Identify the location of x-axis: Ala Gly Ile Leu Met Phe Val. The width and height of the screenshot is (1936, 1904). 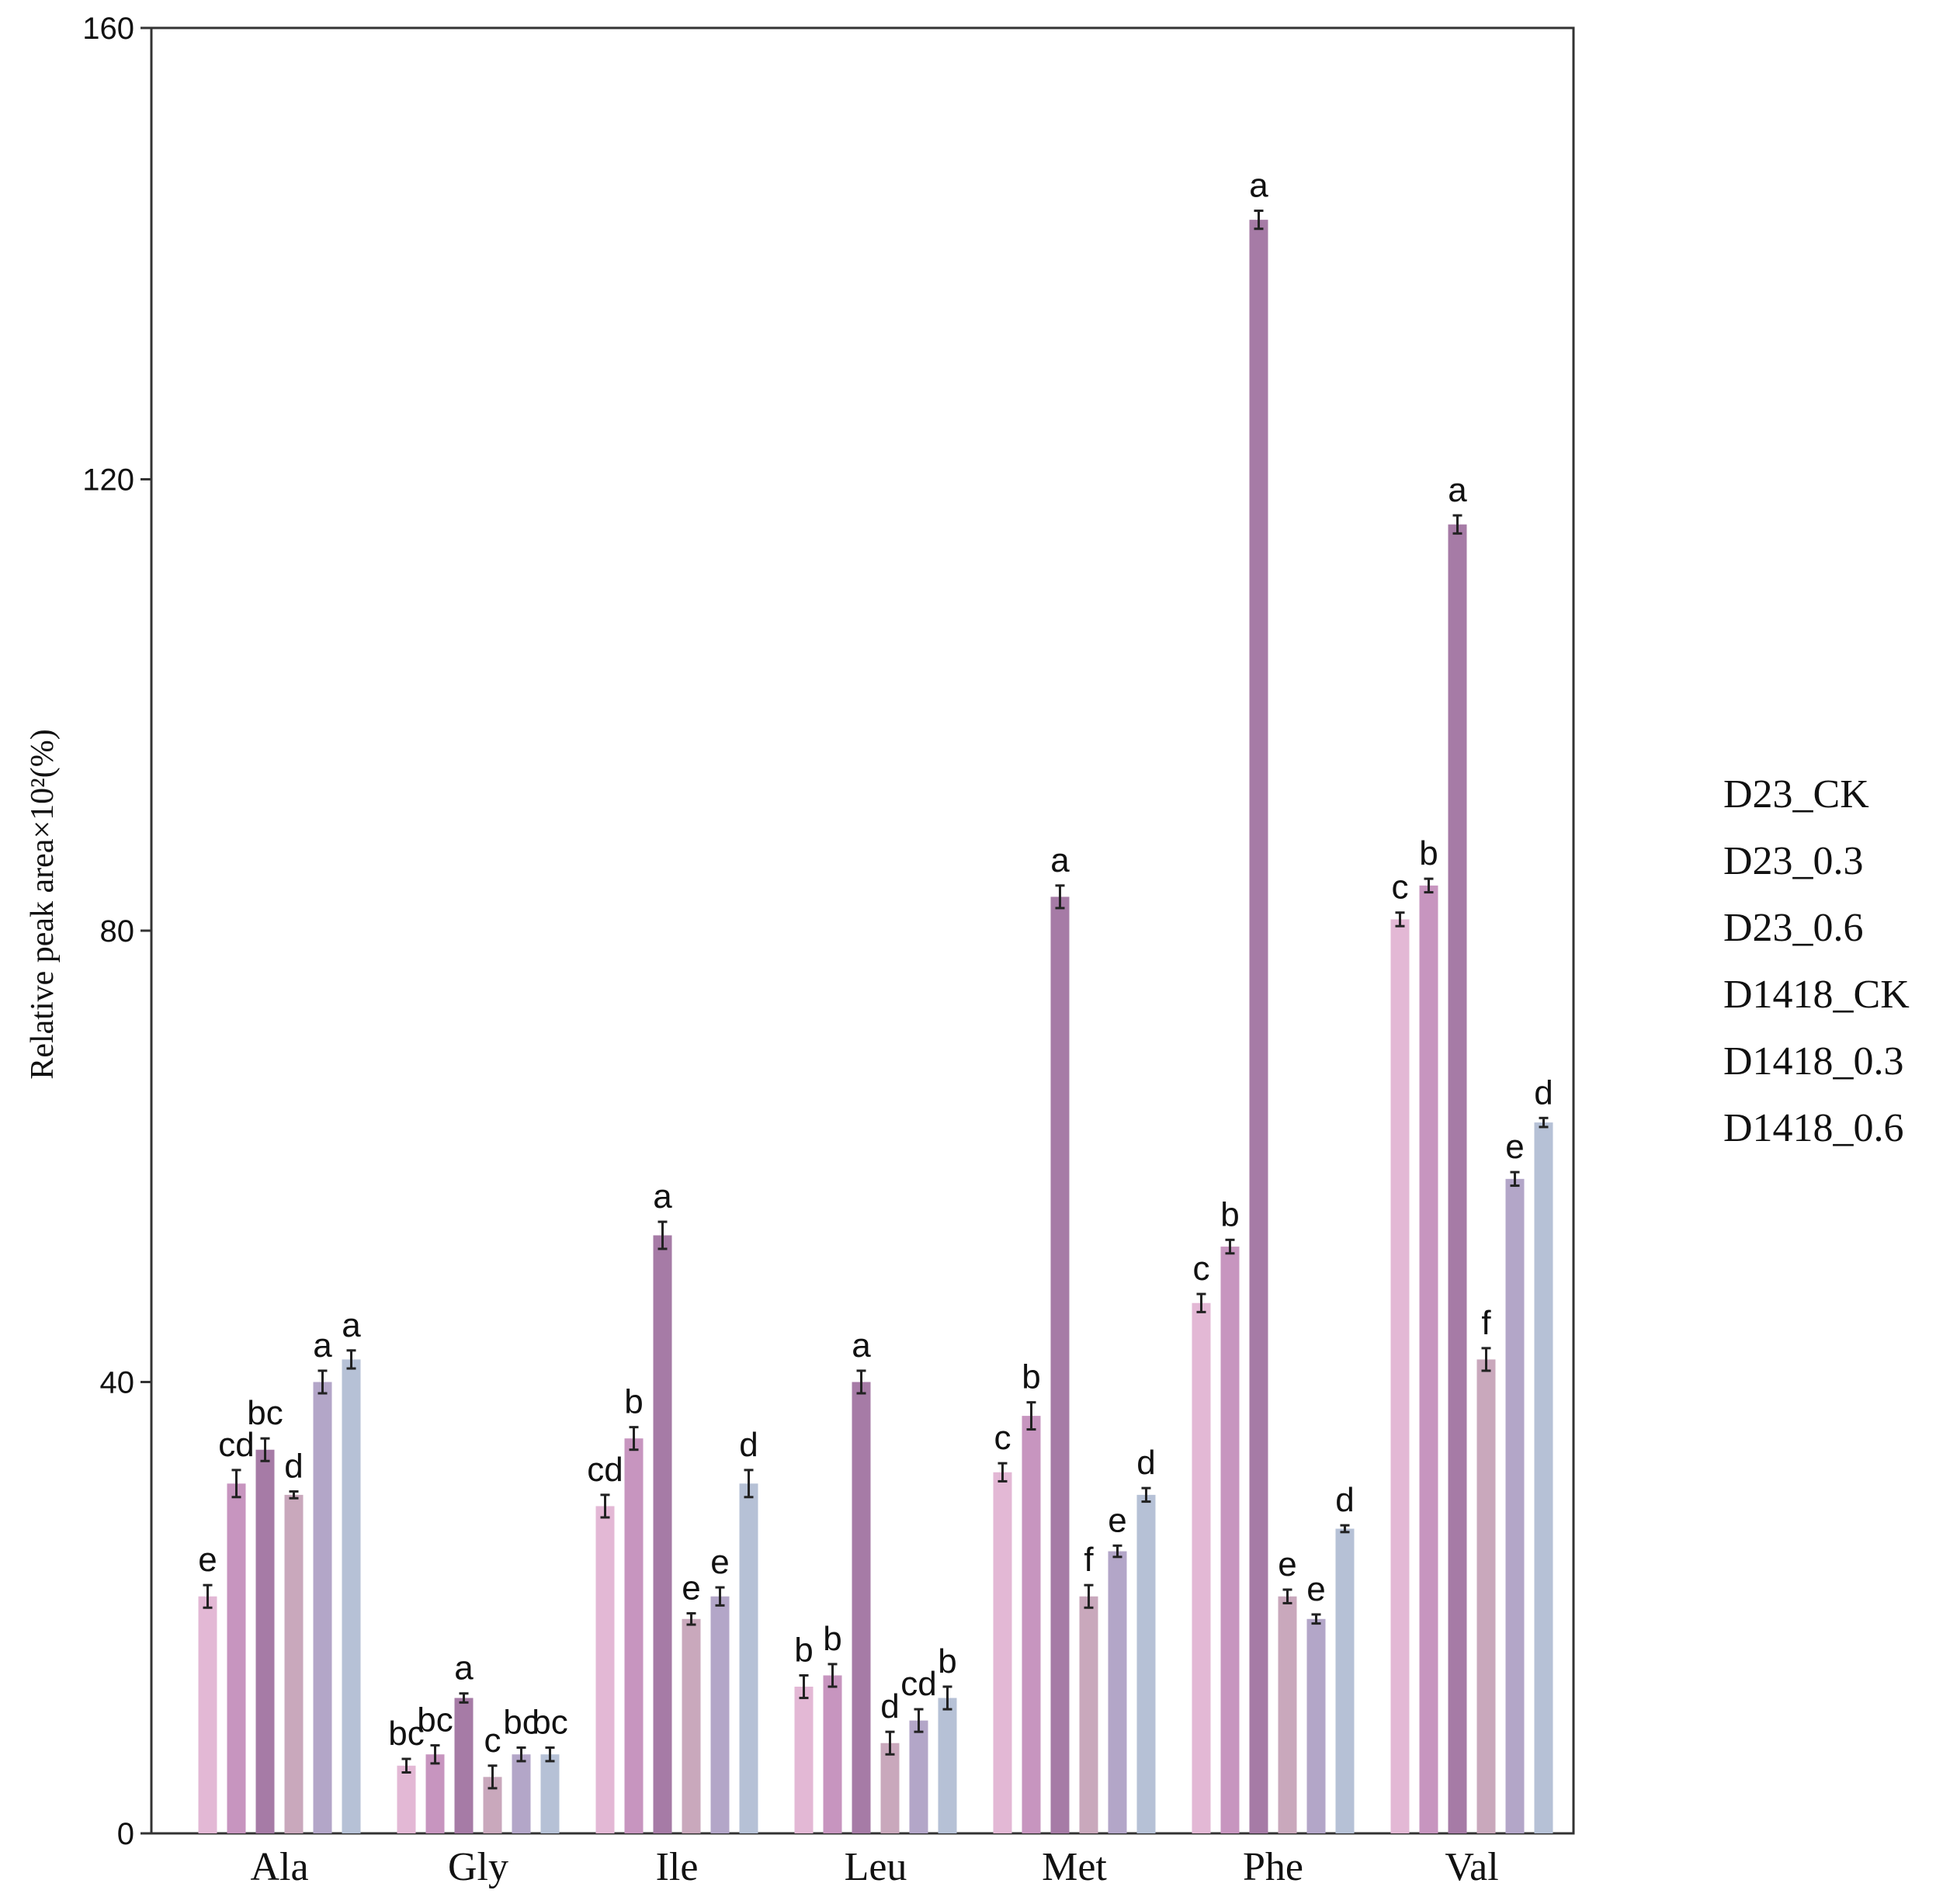
(874, 1867).